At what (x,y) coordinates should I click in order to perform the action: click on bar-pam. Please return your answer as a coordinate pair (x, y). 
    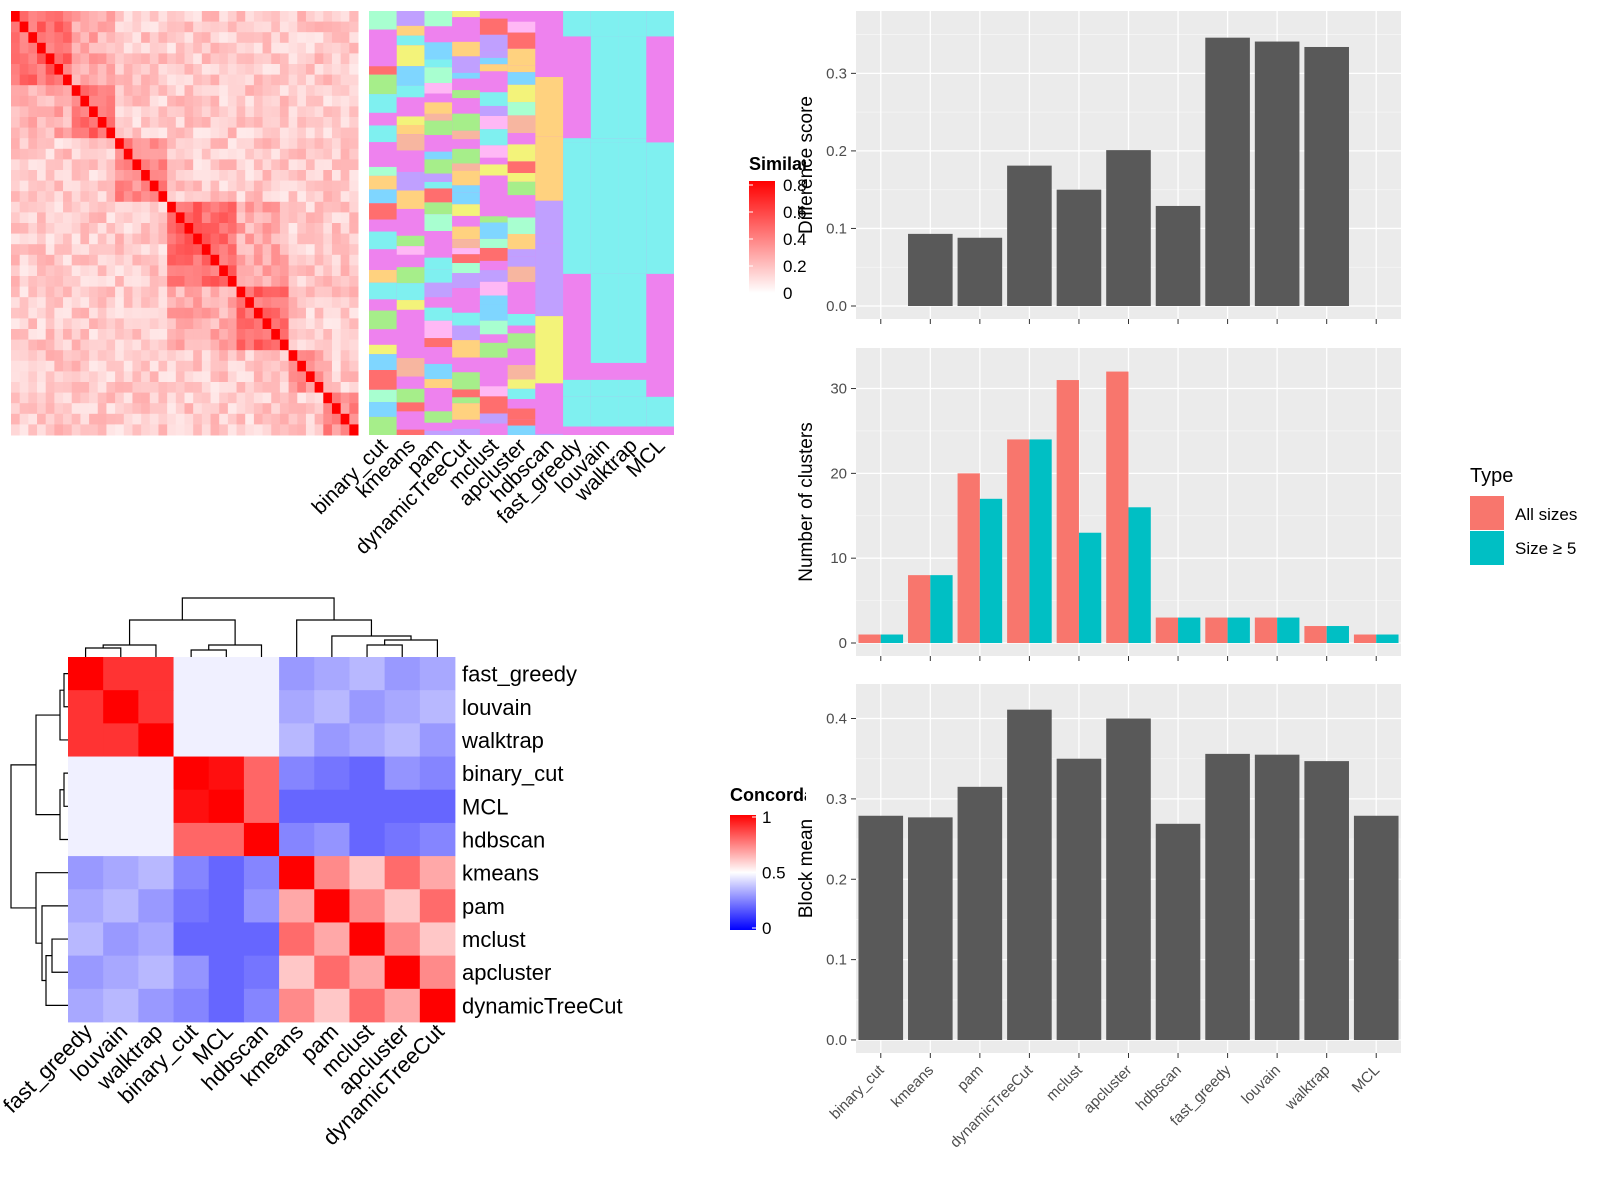
    Looking at the image, I should click on (980, 913).